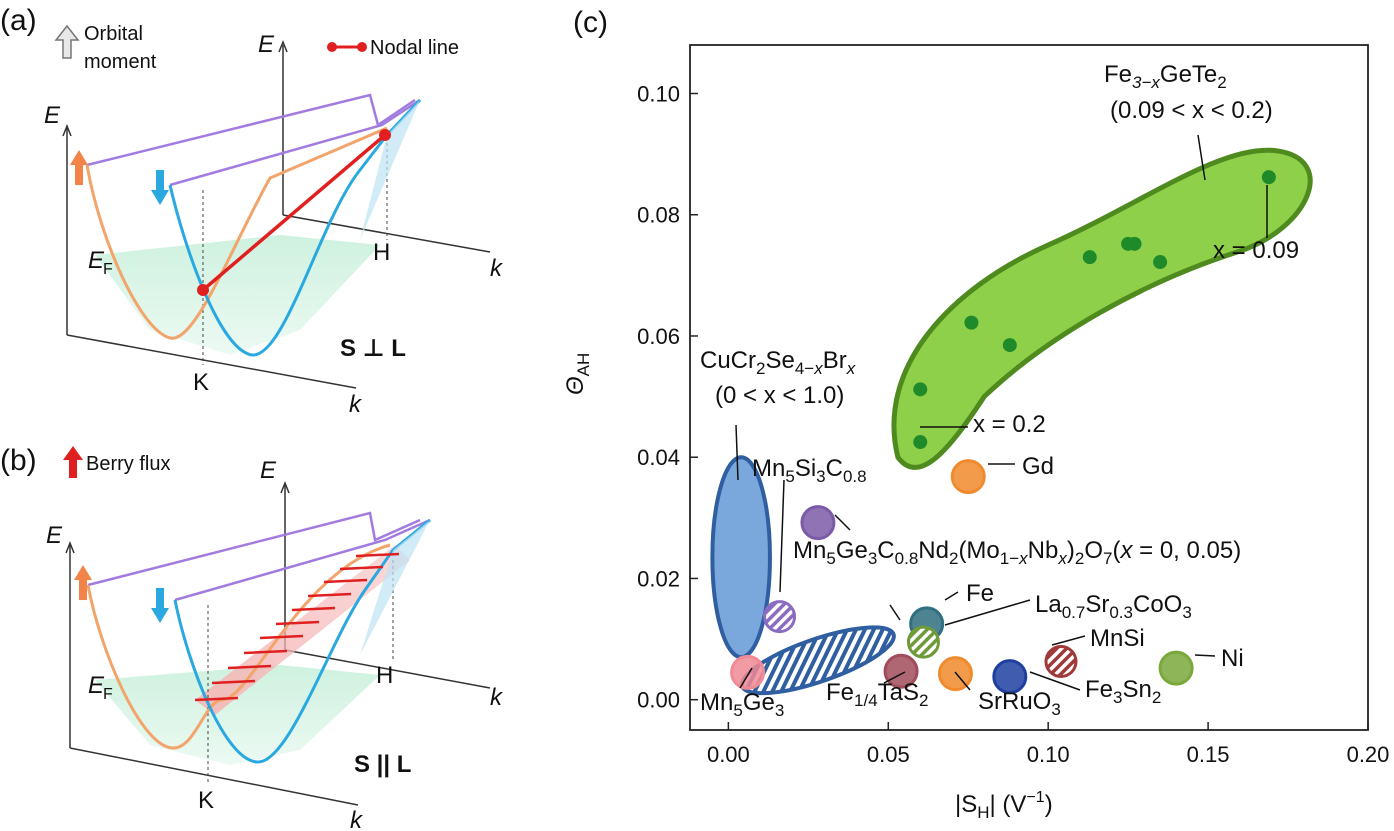 The height and width of the screenshot is (831, 1394). What do you see at coordinates (1165, 76) in the screenshot?
I see `label-fegete: Fe3−xGeTe2` at bounding box center [1165, 76].